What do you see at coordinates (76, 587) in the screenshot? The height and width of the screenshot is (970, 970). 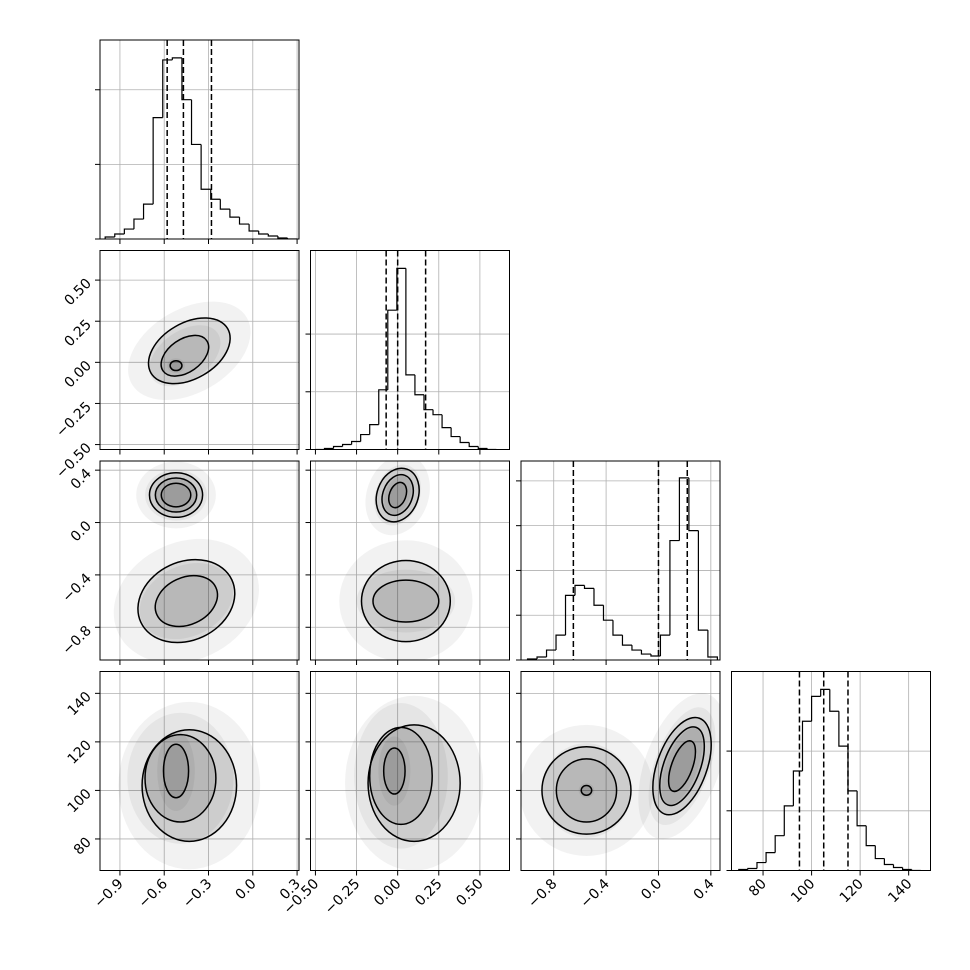 I see `y-tick-label: −0.4` at bounding box center [76, 587].